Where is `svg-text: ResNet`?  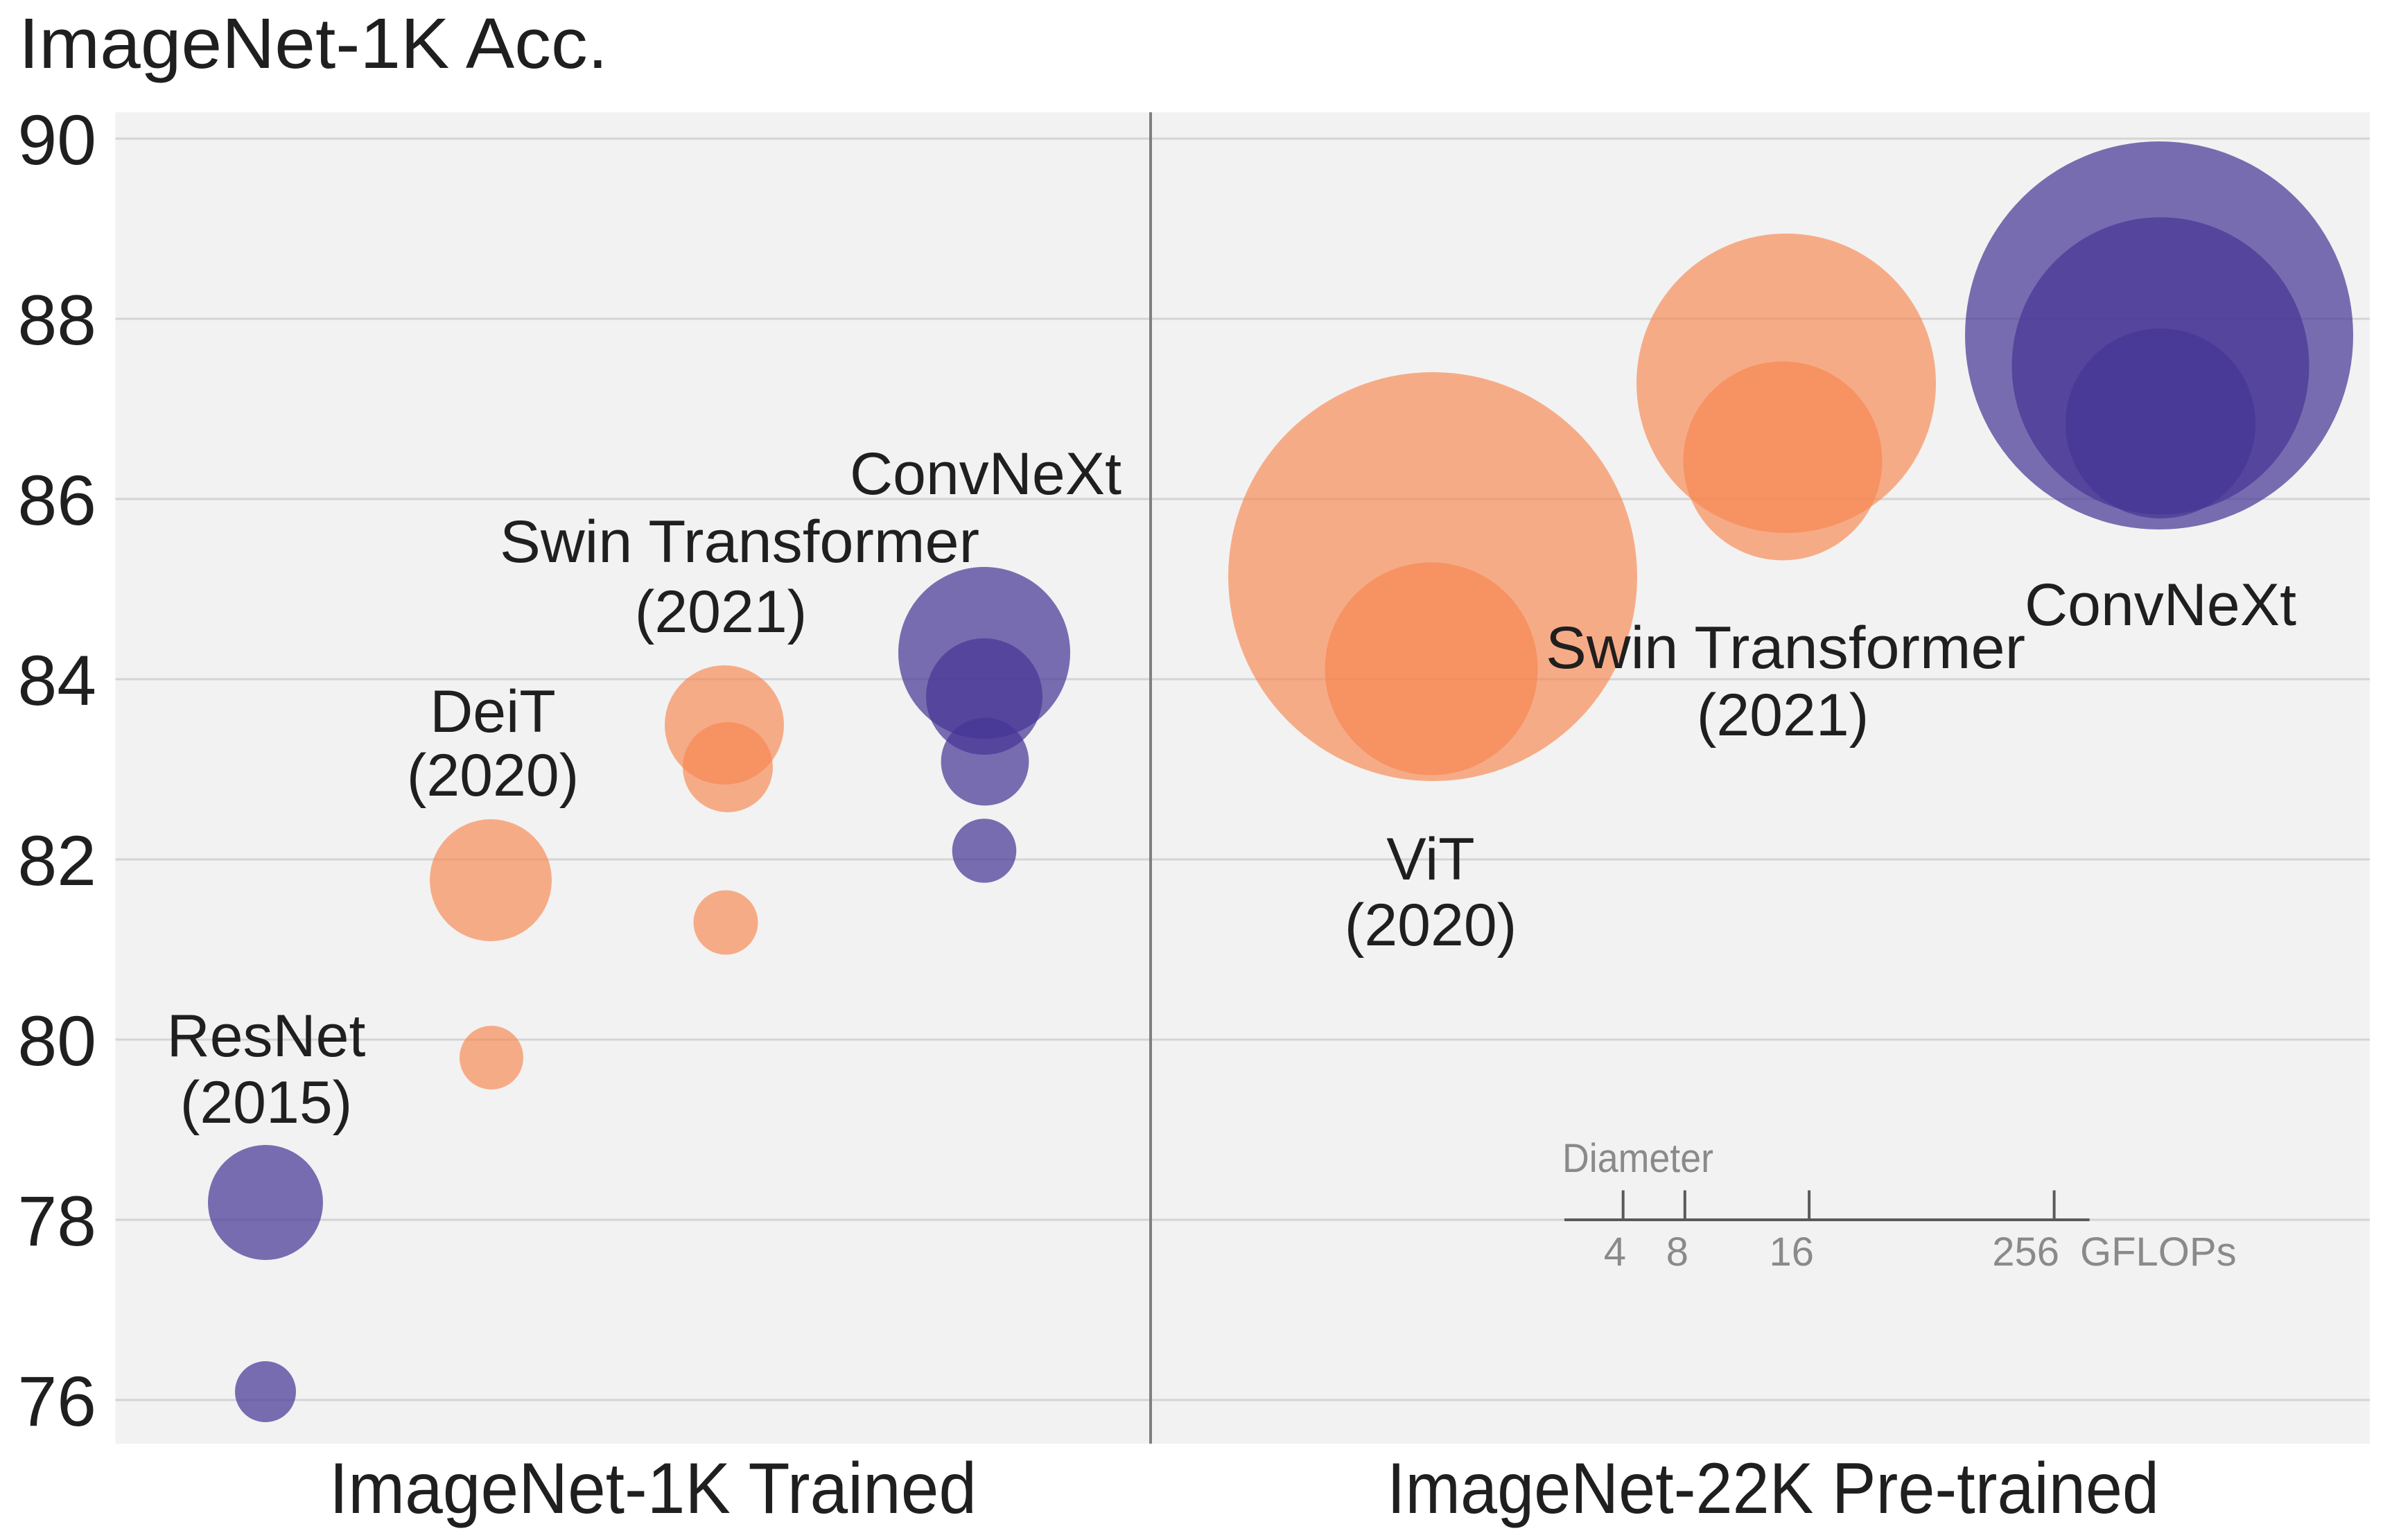
svg-text: ResNet is located at coordinates (266, 1036).